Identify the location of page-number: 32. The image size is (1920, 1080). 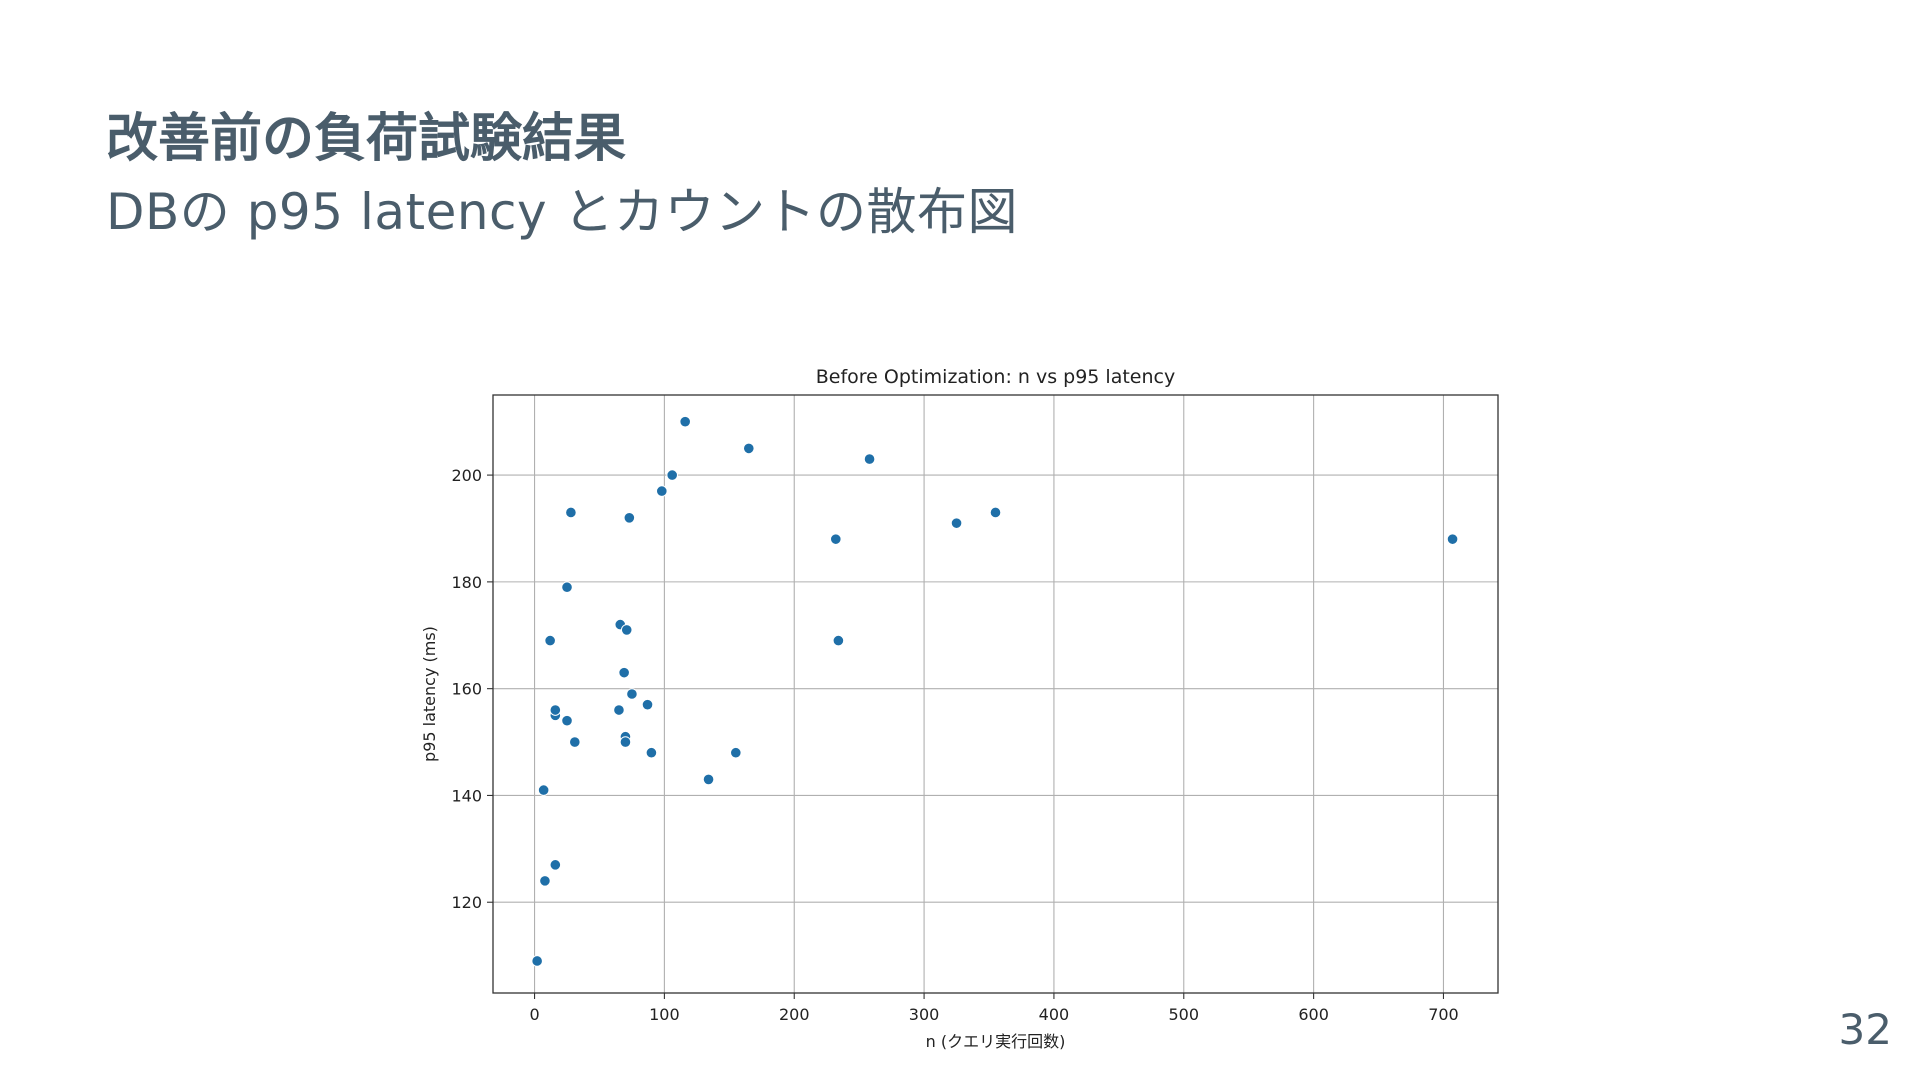
(1865, 1029).